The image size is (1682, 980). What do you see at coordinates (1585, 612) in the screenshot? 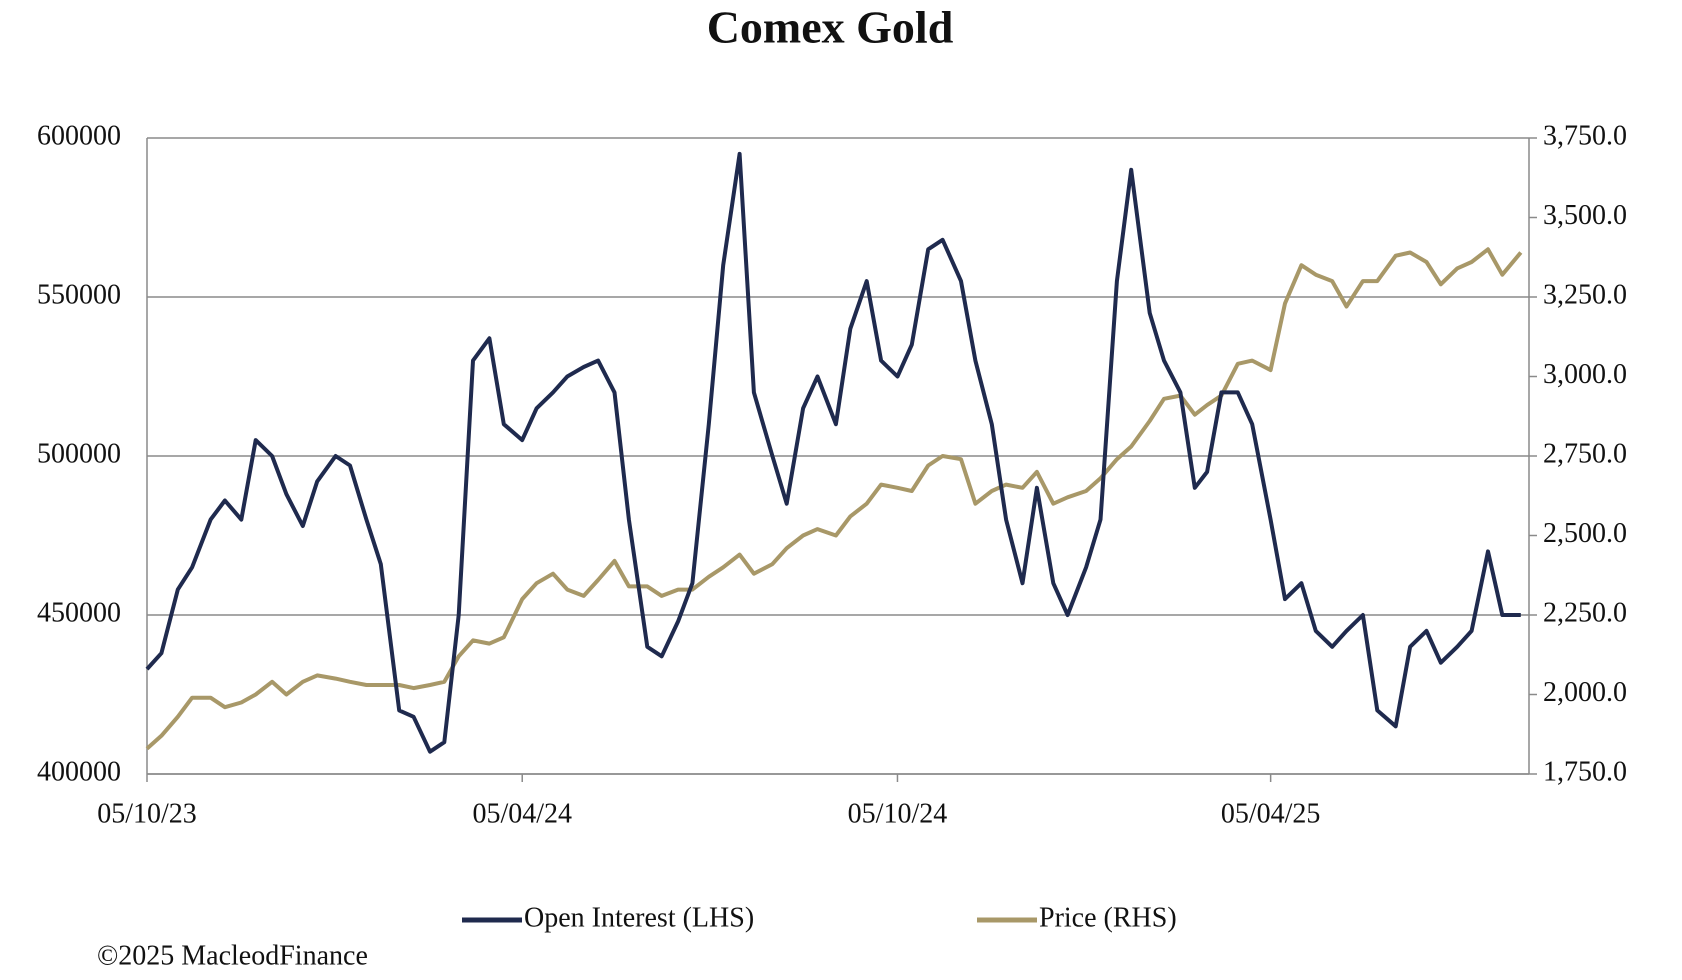
I see `y2-tick-label: 2,250.0` at bounding box center [1585, 612].